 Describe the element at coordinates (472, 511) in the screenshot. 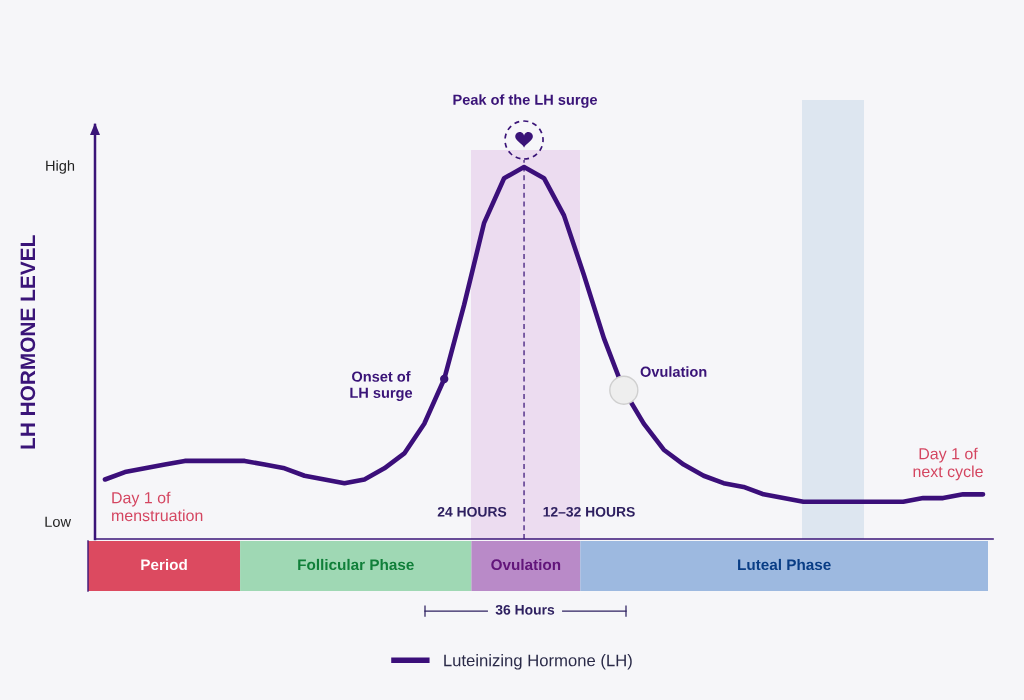

I see `annotation: 24 HOURS` at that location.